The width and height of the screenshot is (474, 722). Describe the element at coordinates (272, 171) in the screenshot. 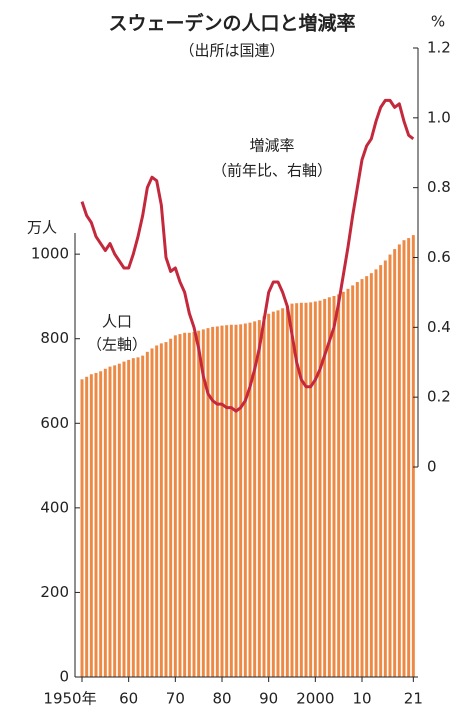

I see `annotation: （前年比、右軸）` at that location.